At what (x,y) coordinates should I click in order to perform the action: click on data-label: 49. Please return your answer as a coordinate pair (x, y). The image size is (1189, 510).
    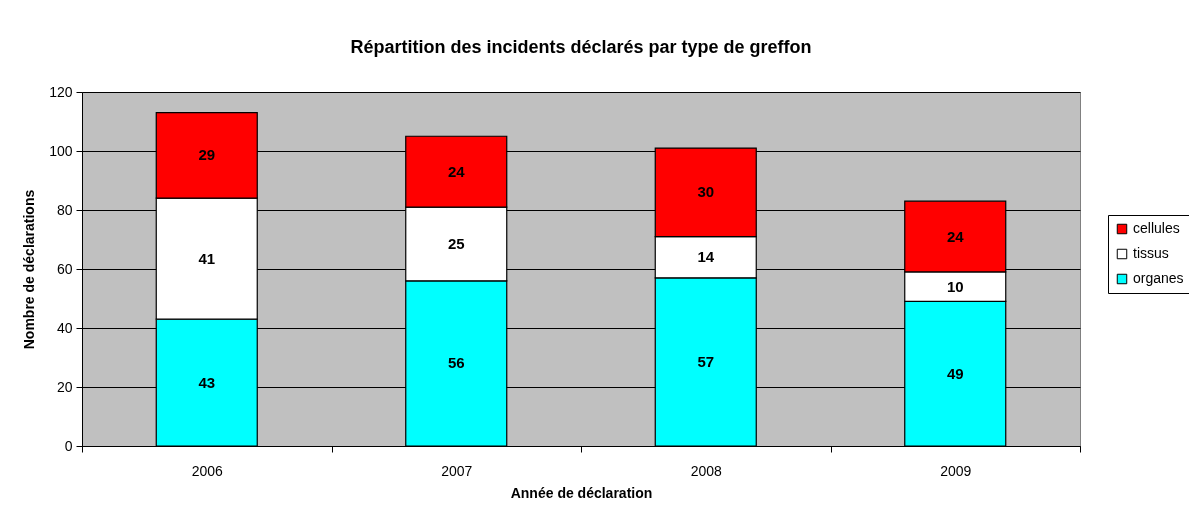
    Looking at the image, I should click on (955, 373).